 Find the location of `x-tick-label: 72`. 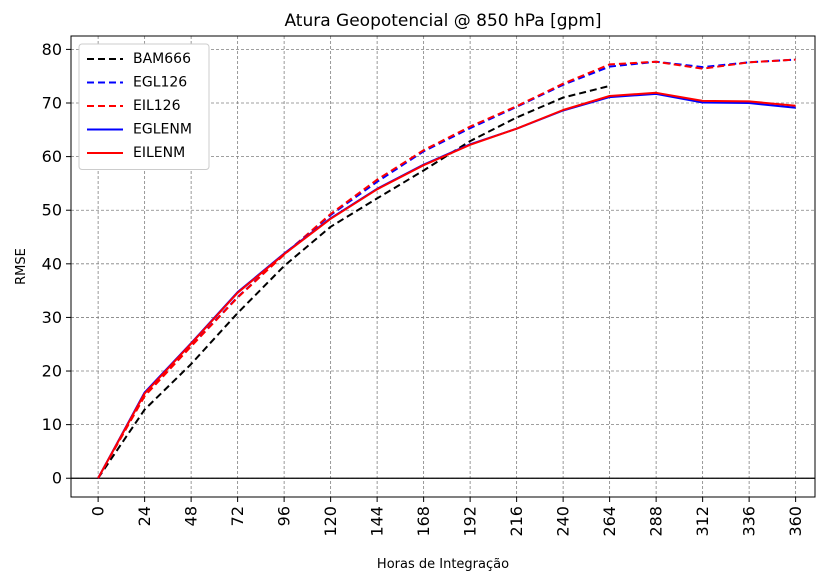

x-tick-label: 72 is located at coordinates (237, 516).